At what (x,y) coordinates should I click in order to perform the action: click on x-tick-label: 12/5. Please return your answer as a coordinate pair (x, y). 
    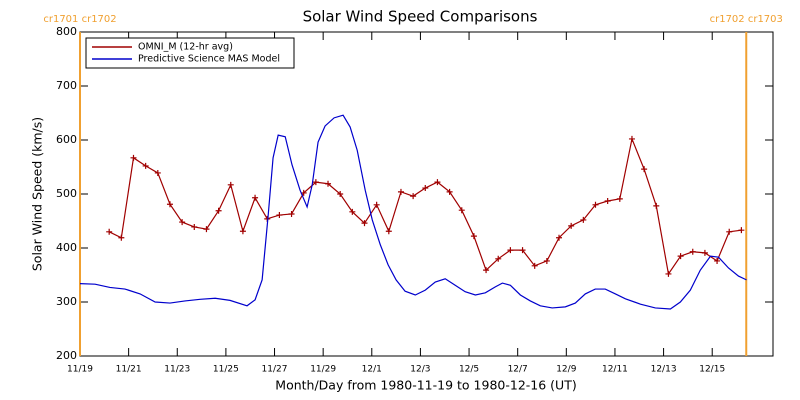
    Looking at the image, I should click on (469, 370).